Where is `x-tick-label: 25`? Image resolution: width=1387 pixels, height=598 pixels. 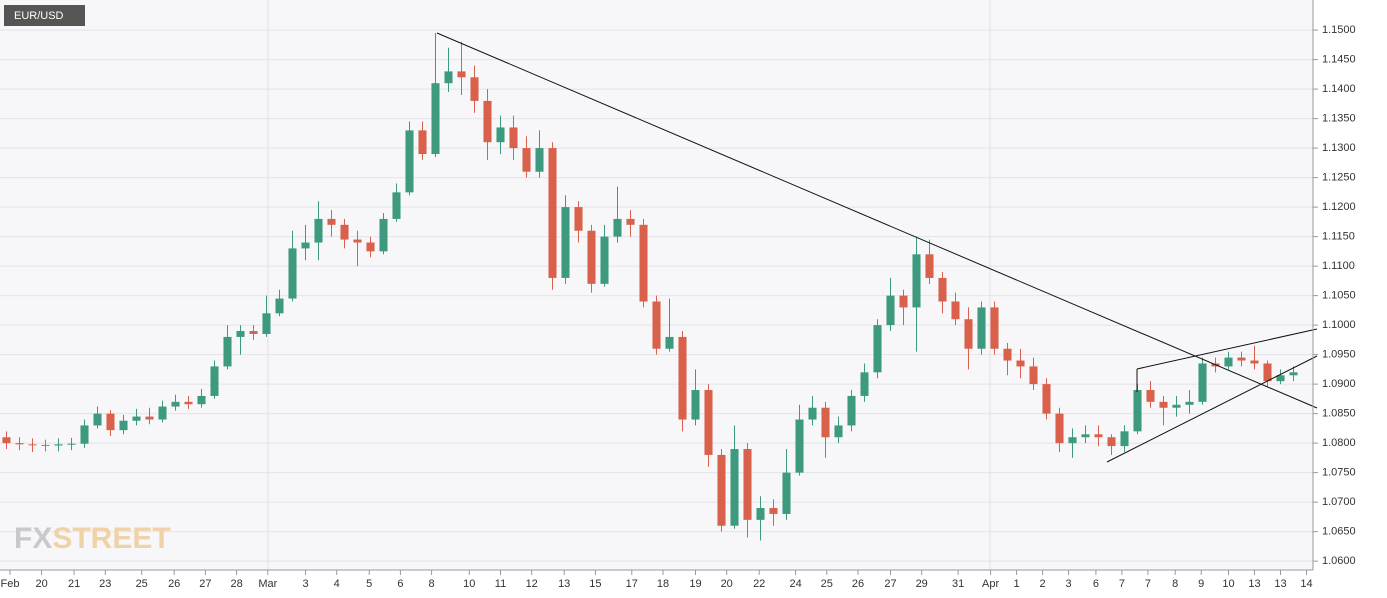
x-tick-label: 25 is located at coordinates (142, 584).